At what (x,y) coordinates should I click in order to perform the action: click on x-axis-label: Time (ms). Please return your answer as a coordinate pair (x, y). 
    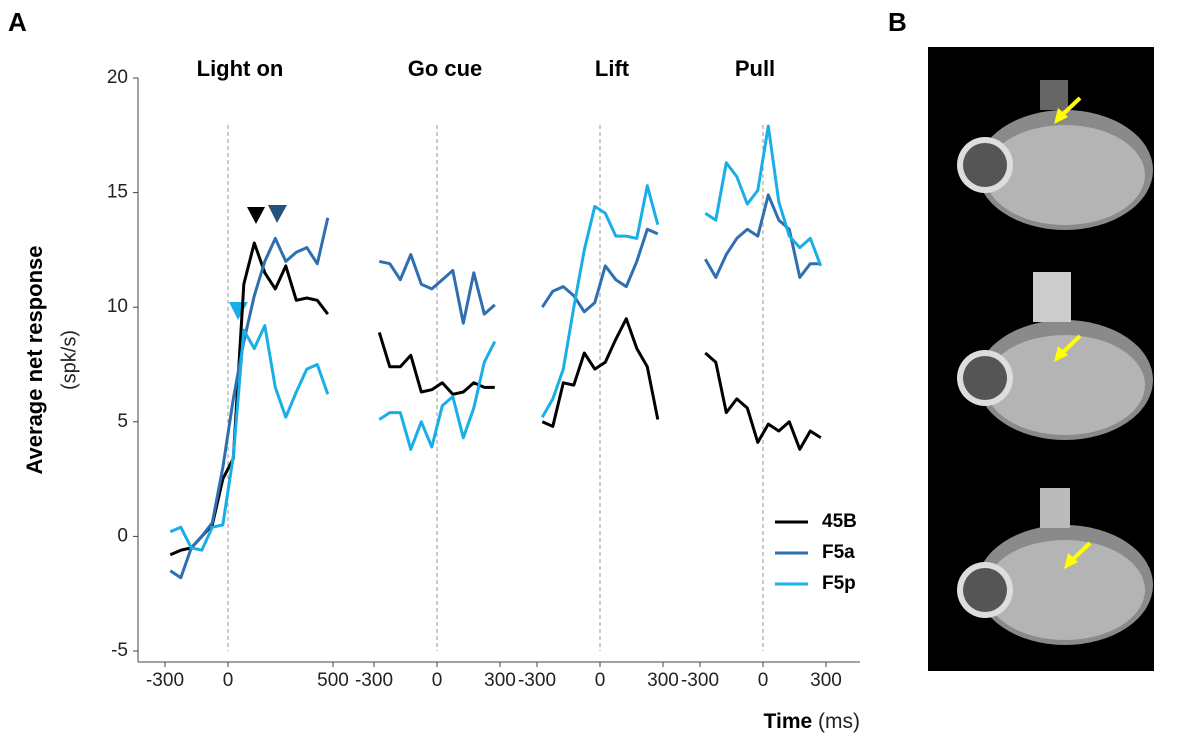
    Looking at the image, I should click on (812, 721).